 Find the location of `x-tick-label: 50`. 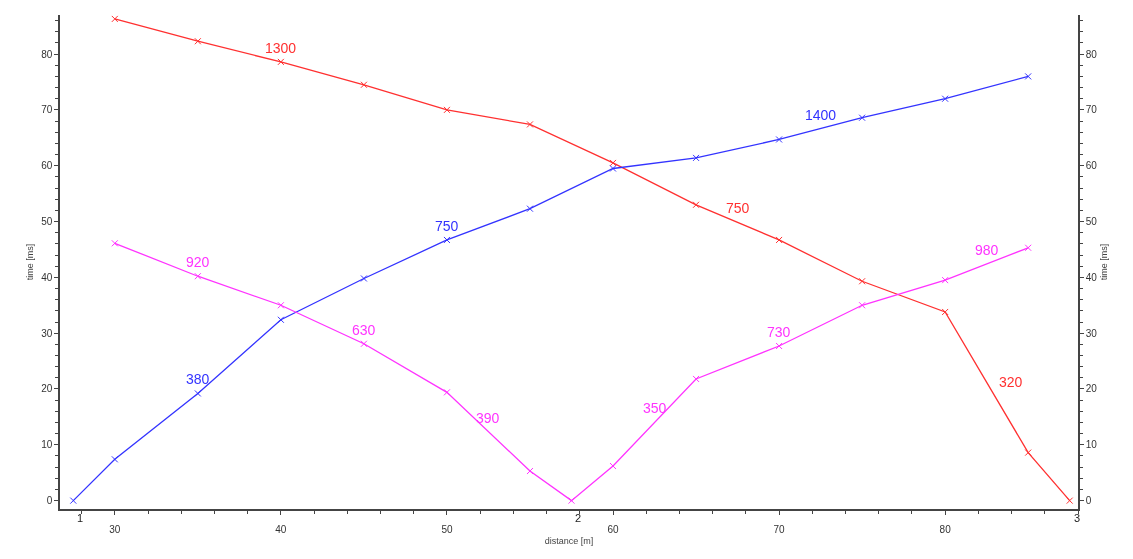

x-tick-label: 50 is located at coordinates (447, 529).